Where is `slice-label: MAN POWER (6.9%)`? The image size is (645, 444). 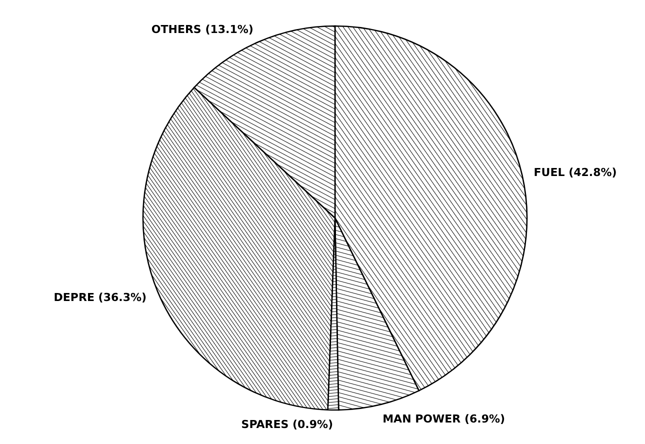
slice-label: MAN POWER (6.9%) is located at coordinates (444, 419).